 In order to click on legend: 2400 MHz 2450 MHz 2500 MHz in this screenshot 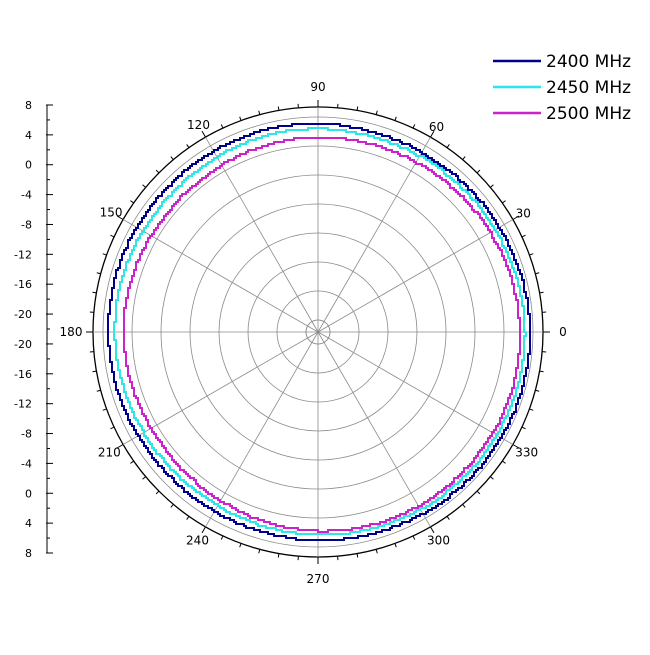, I will do `click(562, 88)`.